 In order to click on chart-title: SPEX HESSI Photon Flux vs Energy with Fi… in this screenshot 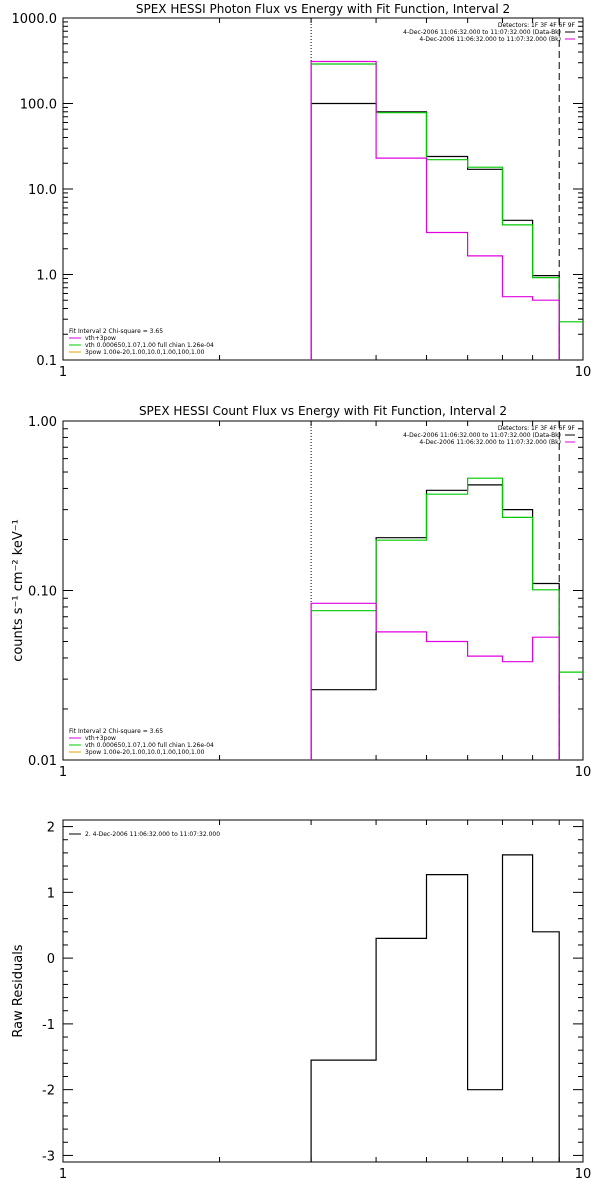, I will do `click(323, 9)`.